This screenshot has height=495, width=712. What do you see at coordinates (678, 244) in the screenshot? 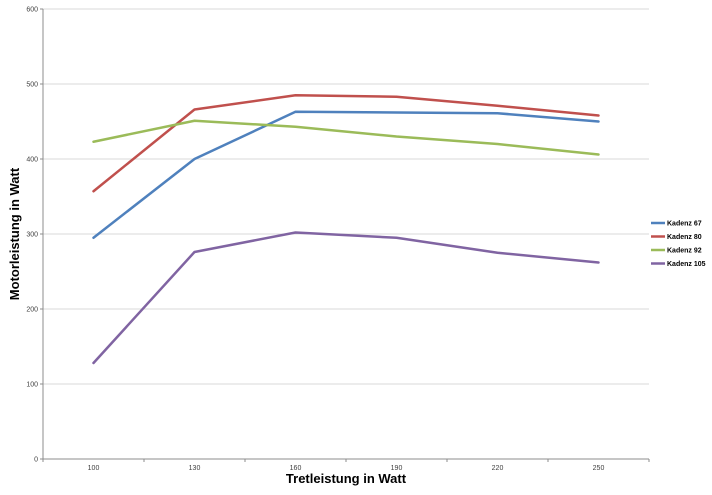
I see `legend: Kadenz 67 Kadenz 80 Kadenz 92 Kadenz 105` at bounding box center [678, 244].